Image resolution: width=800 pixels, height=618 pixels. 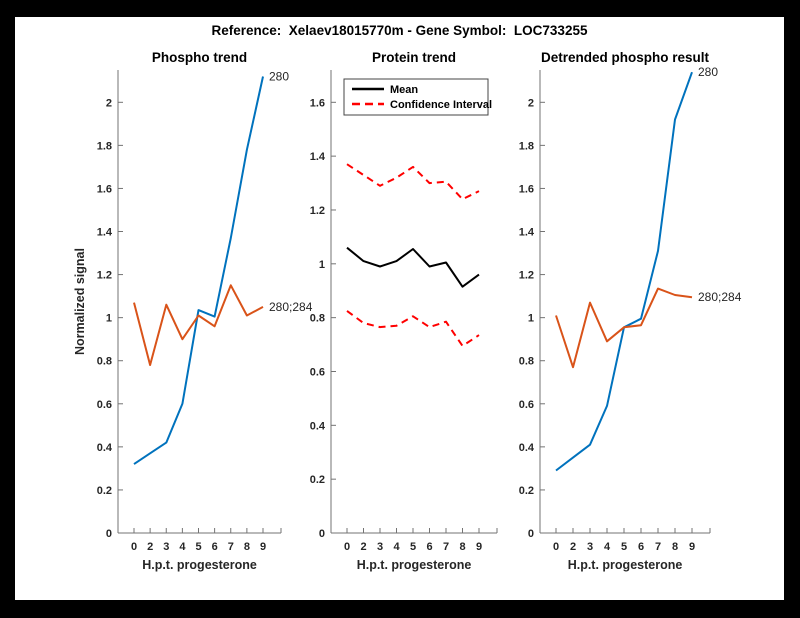 What do you see at coordinates (80, 301) in the screenshot?
I see `y-axis-title: Normalized signal` at bounding box center [80, 301].